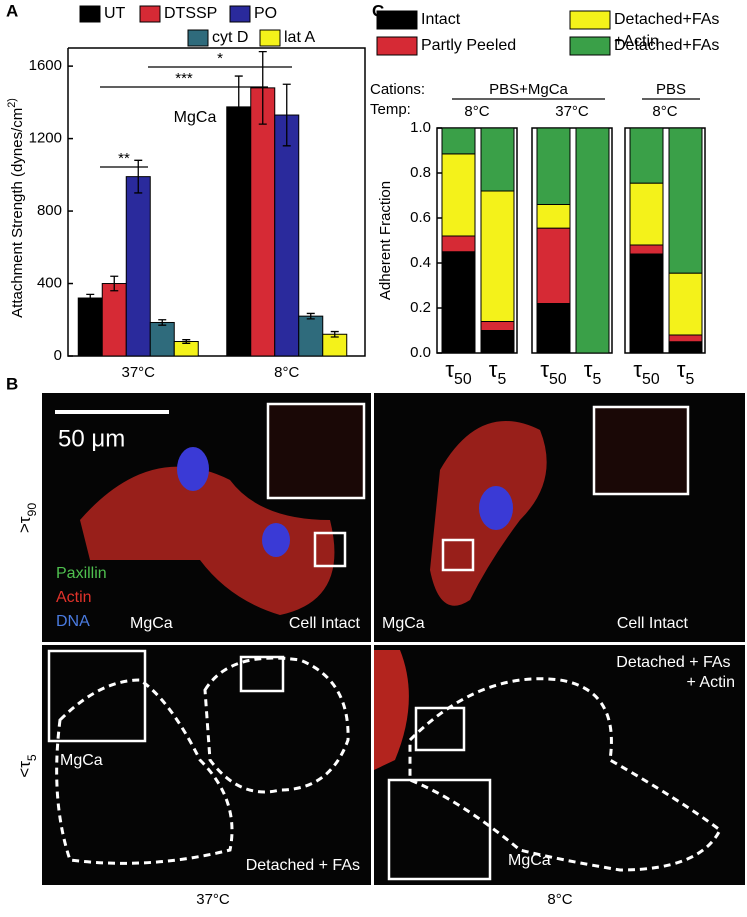 The image size is (747, 917). What do you see at coordinates (213, 899) in the screenshot?
I see `column-label: 37°C` at bounding box center [213, 899].